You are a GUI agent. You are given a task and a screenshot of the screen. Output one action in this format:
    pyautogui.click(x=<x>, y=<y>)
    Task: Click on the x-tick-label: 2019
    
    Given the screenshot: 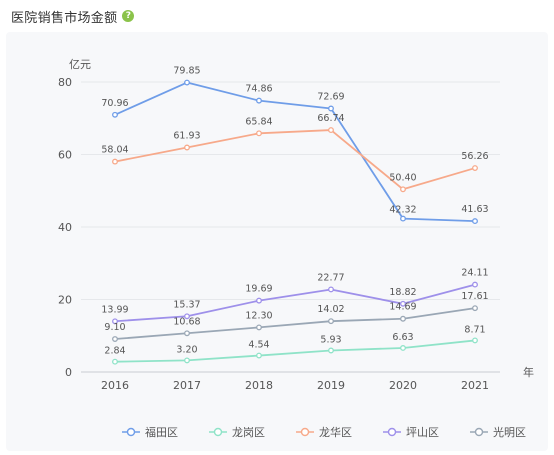 What is the action you would take?
    pyautogui.click(x=331, y=385)
    